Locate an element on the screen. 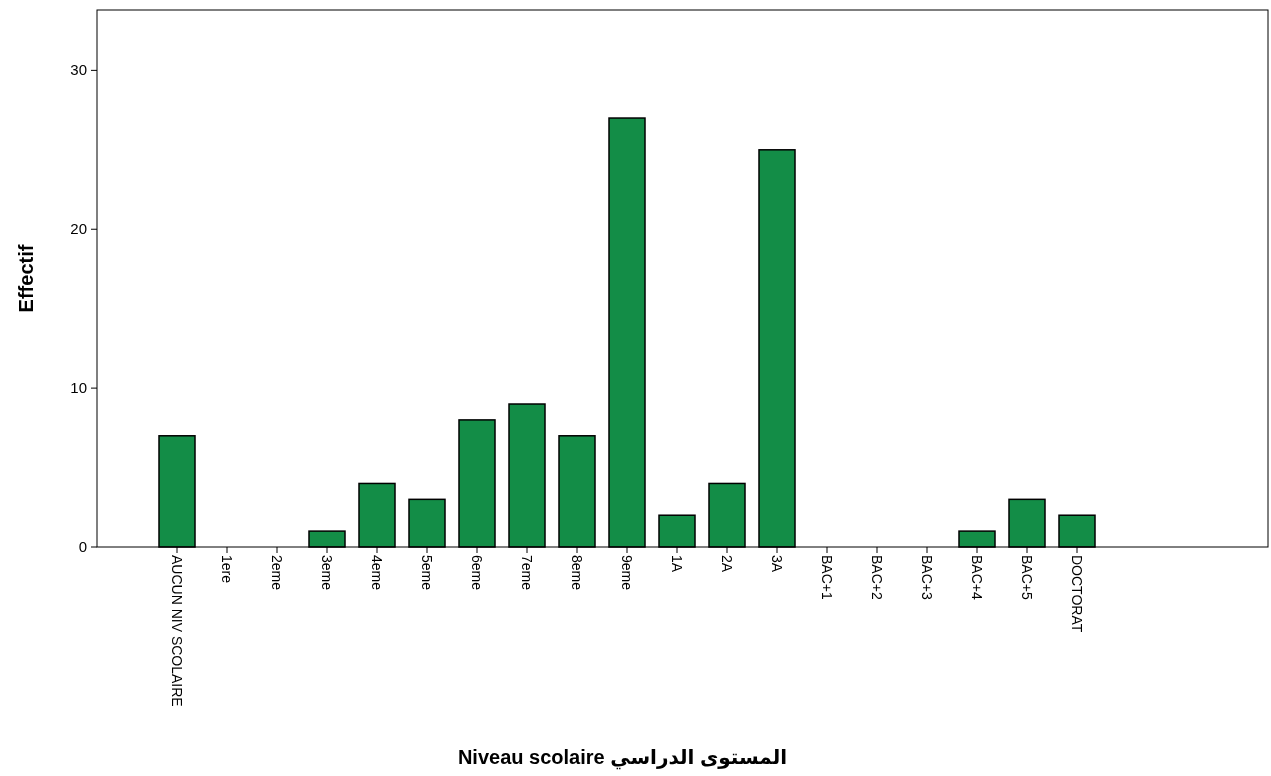 The height and width of the screenshot is (776, 1271). y-tick-label: 0 is located at coordinates (82, 546).